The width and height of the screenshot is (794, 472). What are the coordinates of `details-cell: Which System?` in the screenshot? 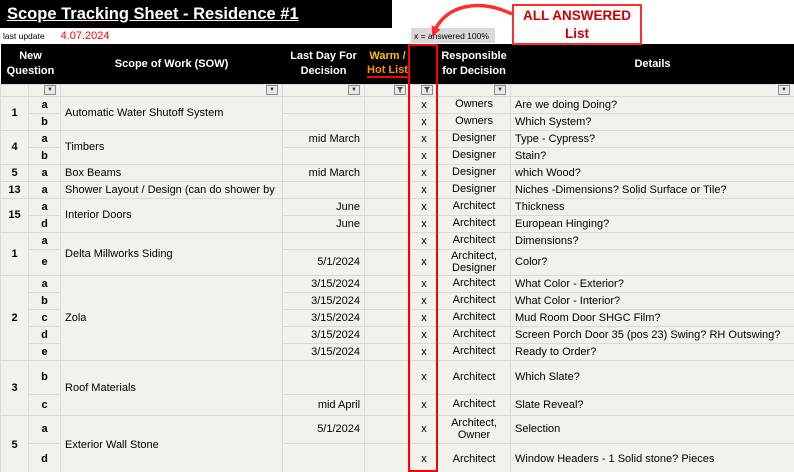 It's located at (652, 121).